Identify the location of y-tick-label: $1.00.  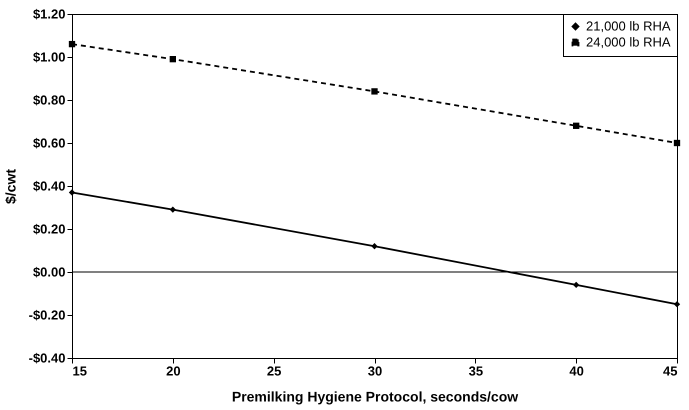
(49, 57).